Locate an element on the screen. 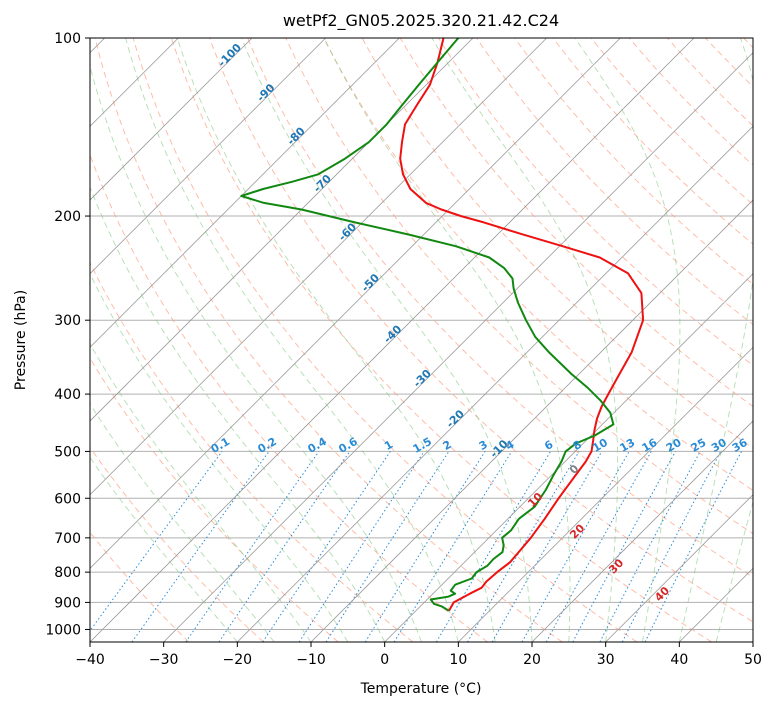 The width and height of the screenshot is (775, 712). x-tick-label: 30 is located at coordinates (606, 660).